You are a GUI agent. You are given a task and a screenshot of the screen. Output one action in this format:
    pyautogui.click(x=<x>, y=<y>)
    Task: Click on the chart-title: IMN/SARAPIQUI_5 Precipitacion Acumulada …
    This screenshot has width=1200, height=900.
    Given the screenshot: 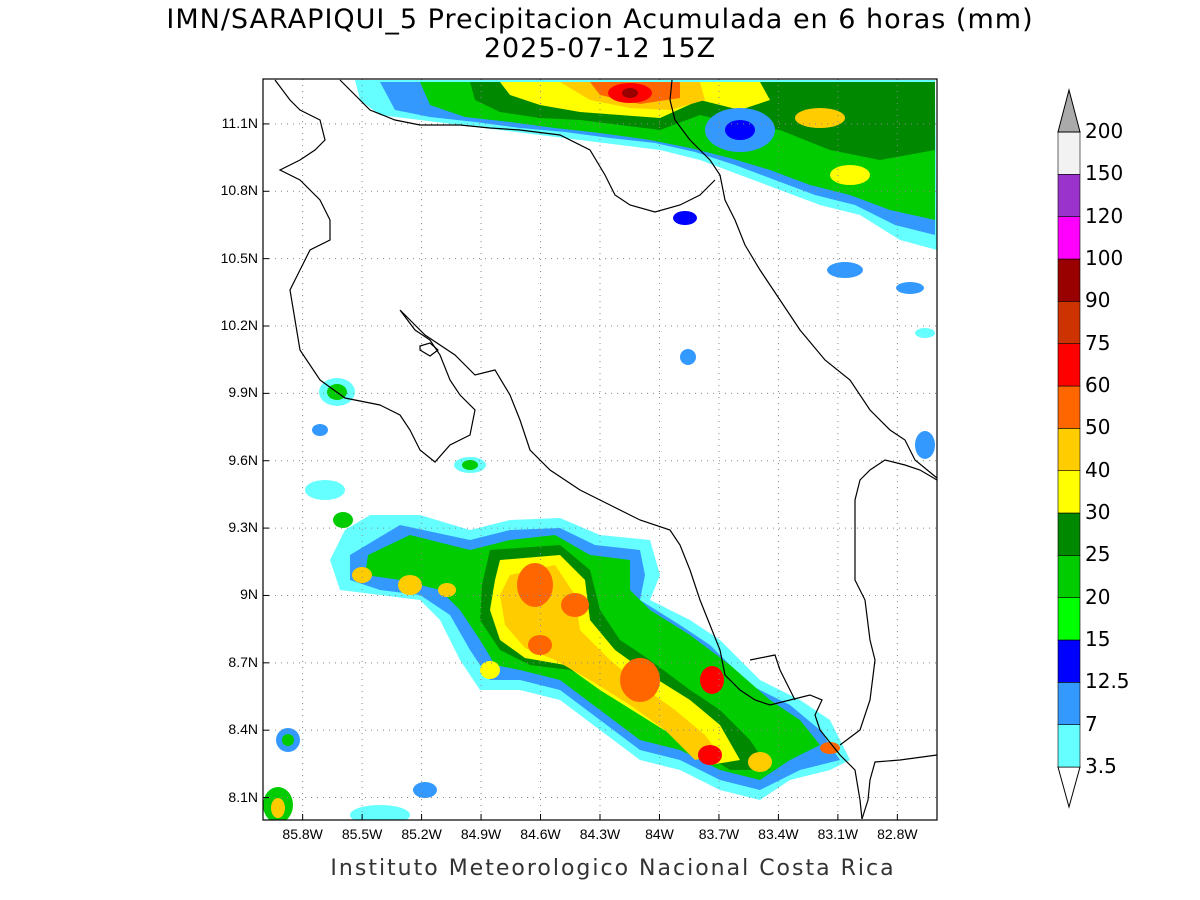 What is the action you would take?
    pyautogui.click(x=600, y=19)
    